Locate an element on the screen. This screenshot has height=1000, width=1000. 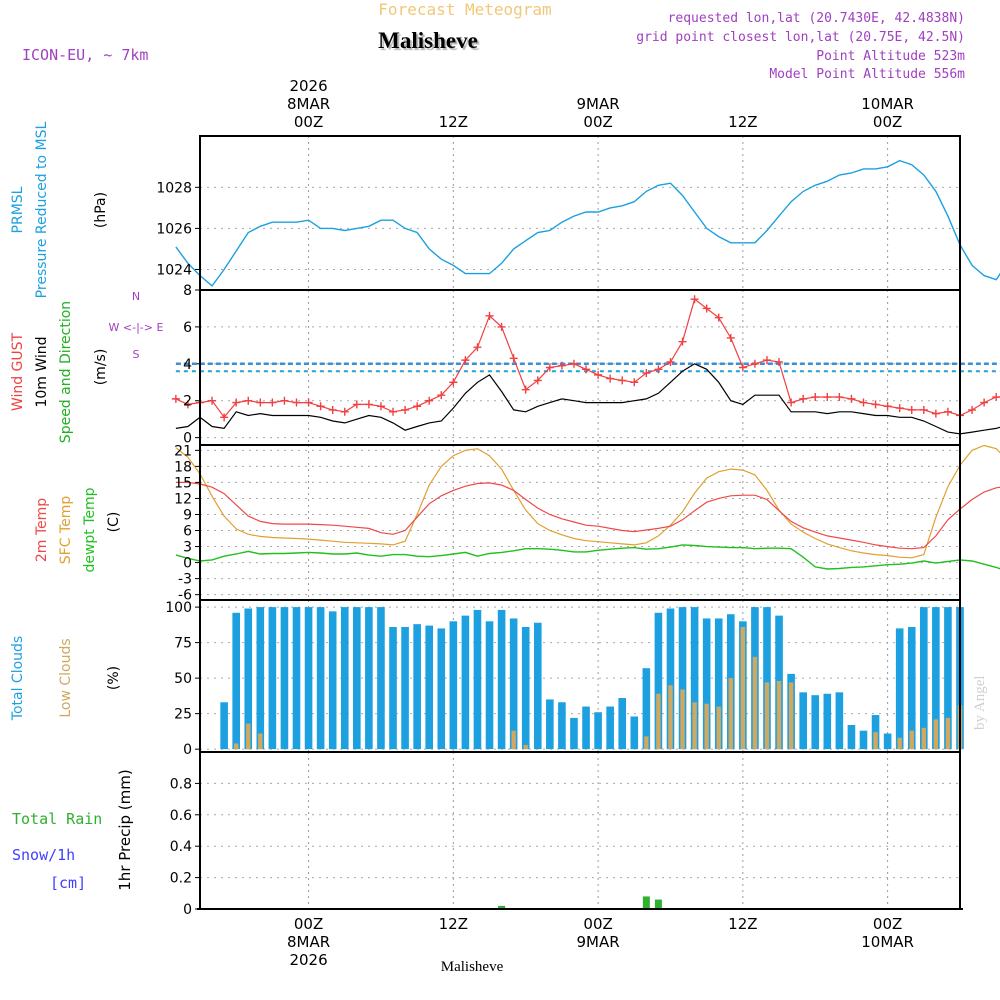
y-tick-label: 0.2 is located at coordinates (181, 879).